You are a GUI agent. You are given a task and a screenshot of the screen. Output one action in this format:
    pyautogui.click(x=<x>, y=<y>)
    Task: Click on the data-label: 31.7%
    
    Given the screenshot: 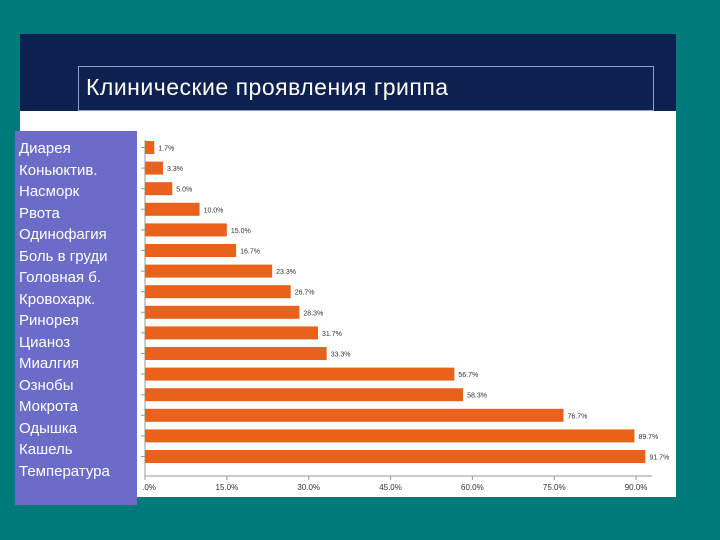 What is the action you would take?
    pyautogui.click(x=332, y=334)
    